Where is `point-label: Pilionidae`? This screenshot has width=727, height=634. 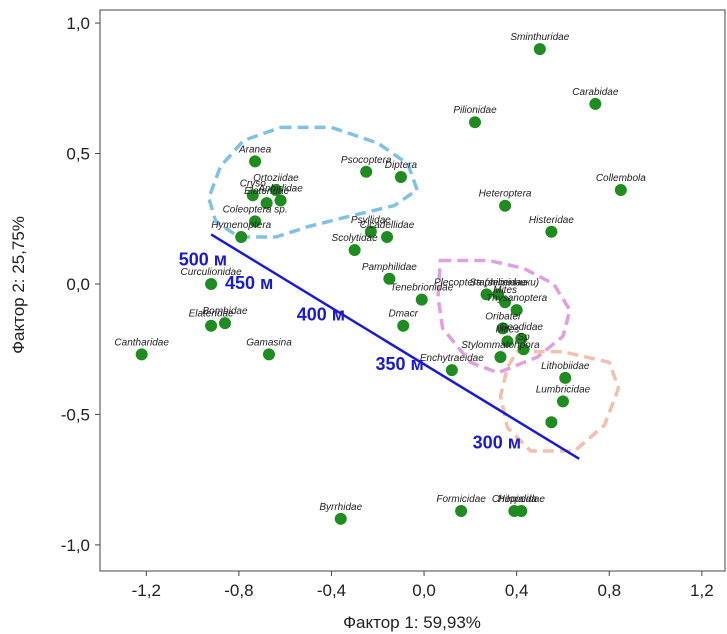
point-label: Pilionidae is located at coordinates (475, 110).